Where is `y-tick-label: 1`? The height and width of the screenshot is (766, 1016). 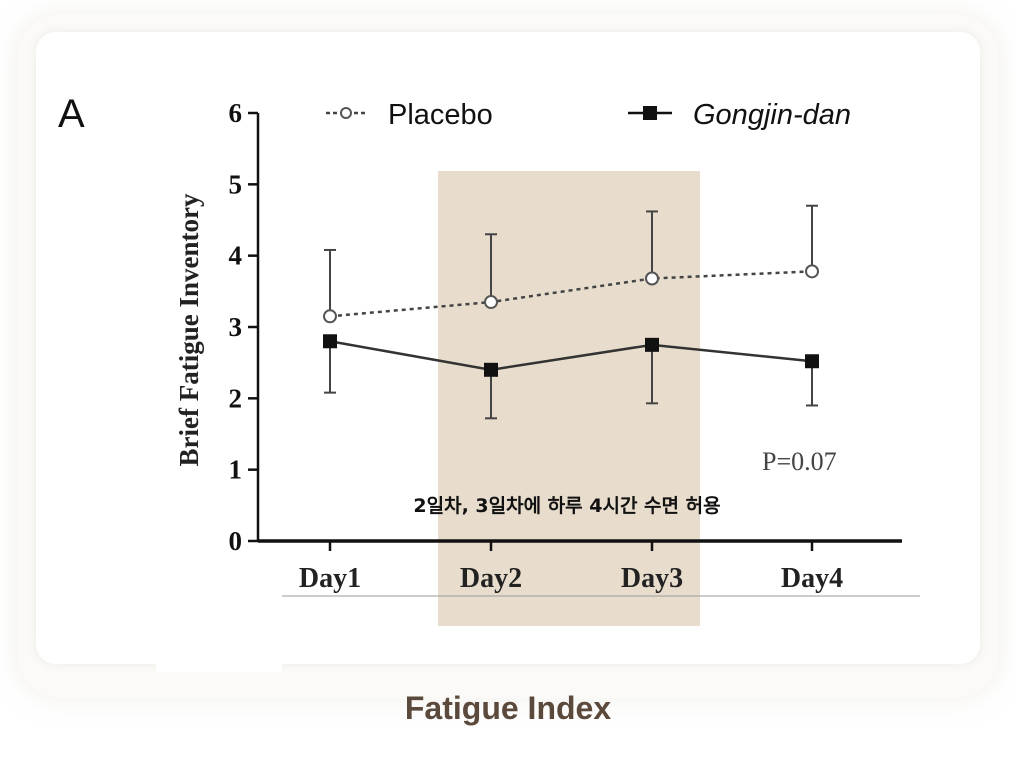
y-tick-label: 1 is located at coordinates (236, 470).